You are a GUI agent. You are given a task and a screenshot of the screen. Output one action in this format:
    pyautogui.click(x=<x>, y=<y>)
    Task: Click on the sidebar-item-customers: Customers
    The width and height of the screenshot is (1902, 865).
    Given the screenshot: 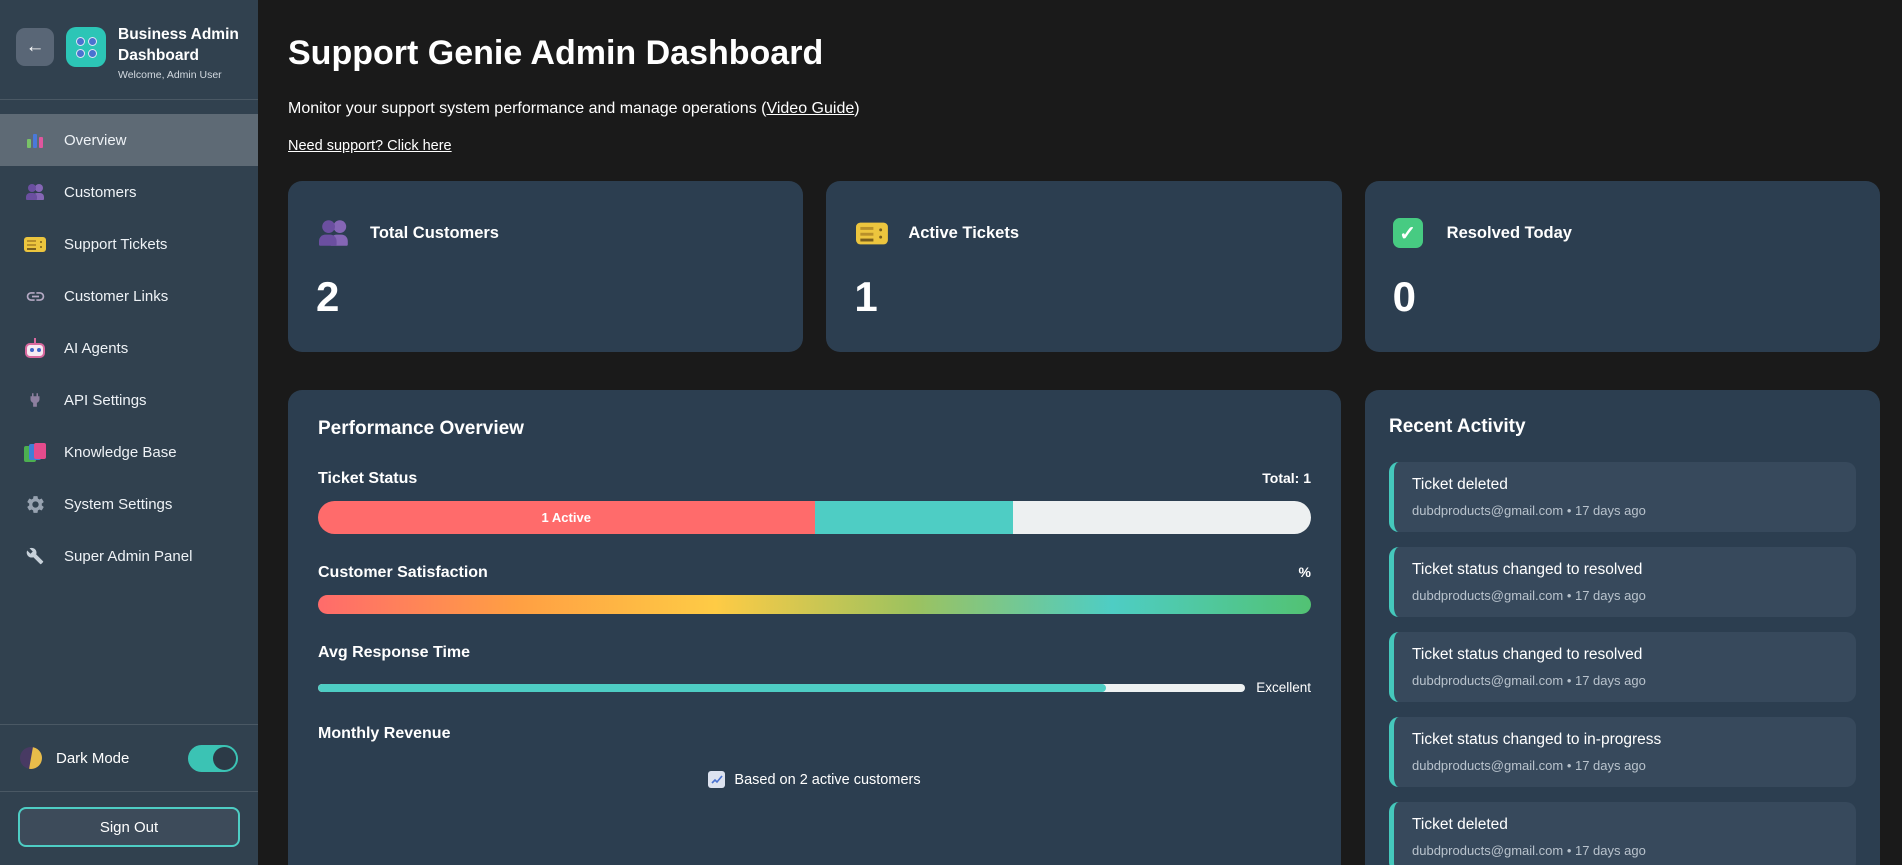 What is the action you would take?
    pyautogui.click(x=129, y=192)
    